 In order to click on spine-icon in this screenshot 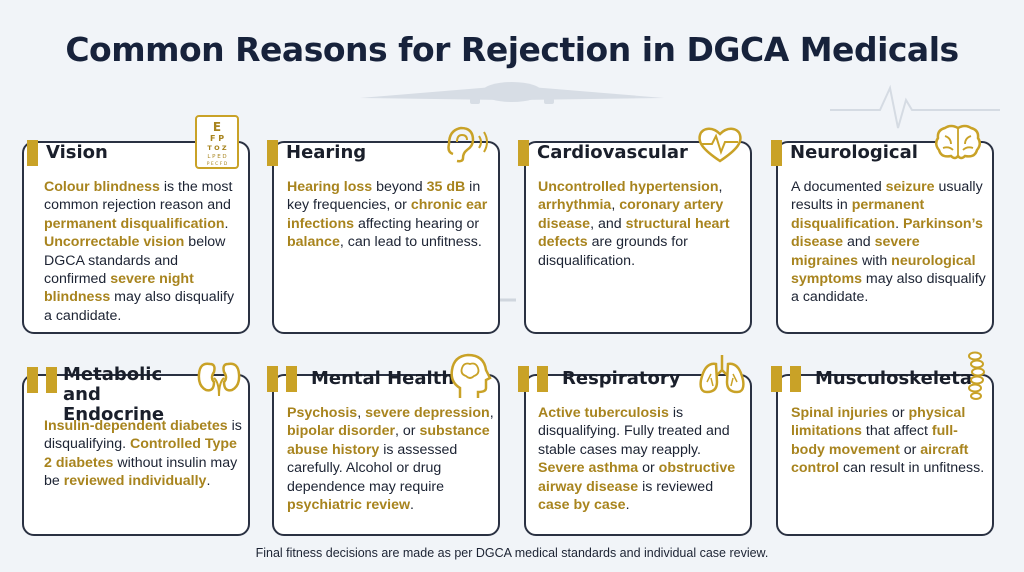, I will do `click(976, 375)`.